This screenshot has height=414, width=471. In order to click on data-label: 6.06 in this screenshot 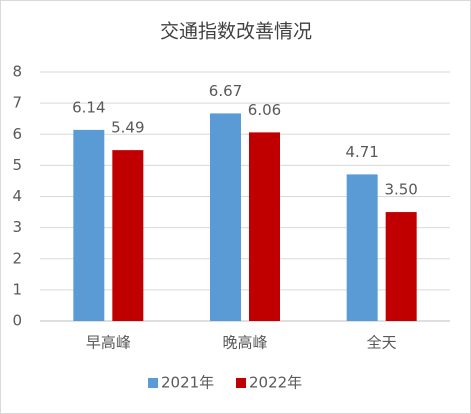, I will do `click(264, 110)`.